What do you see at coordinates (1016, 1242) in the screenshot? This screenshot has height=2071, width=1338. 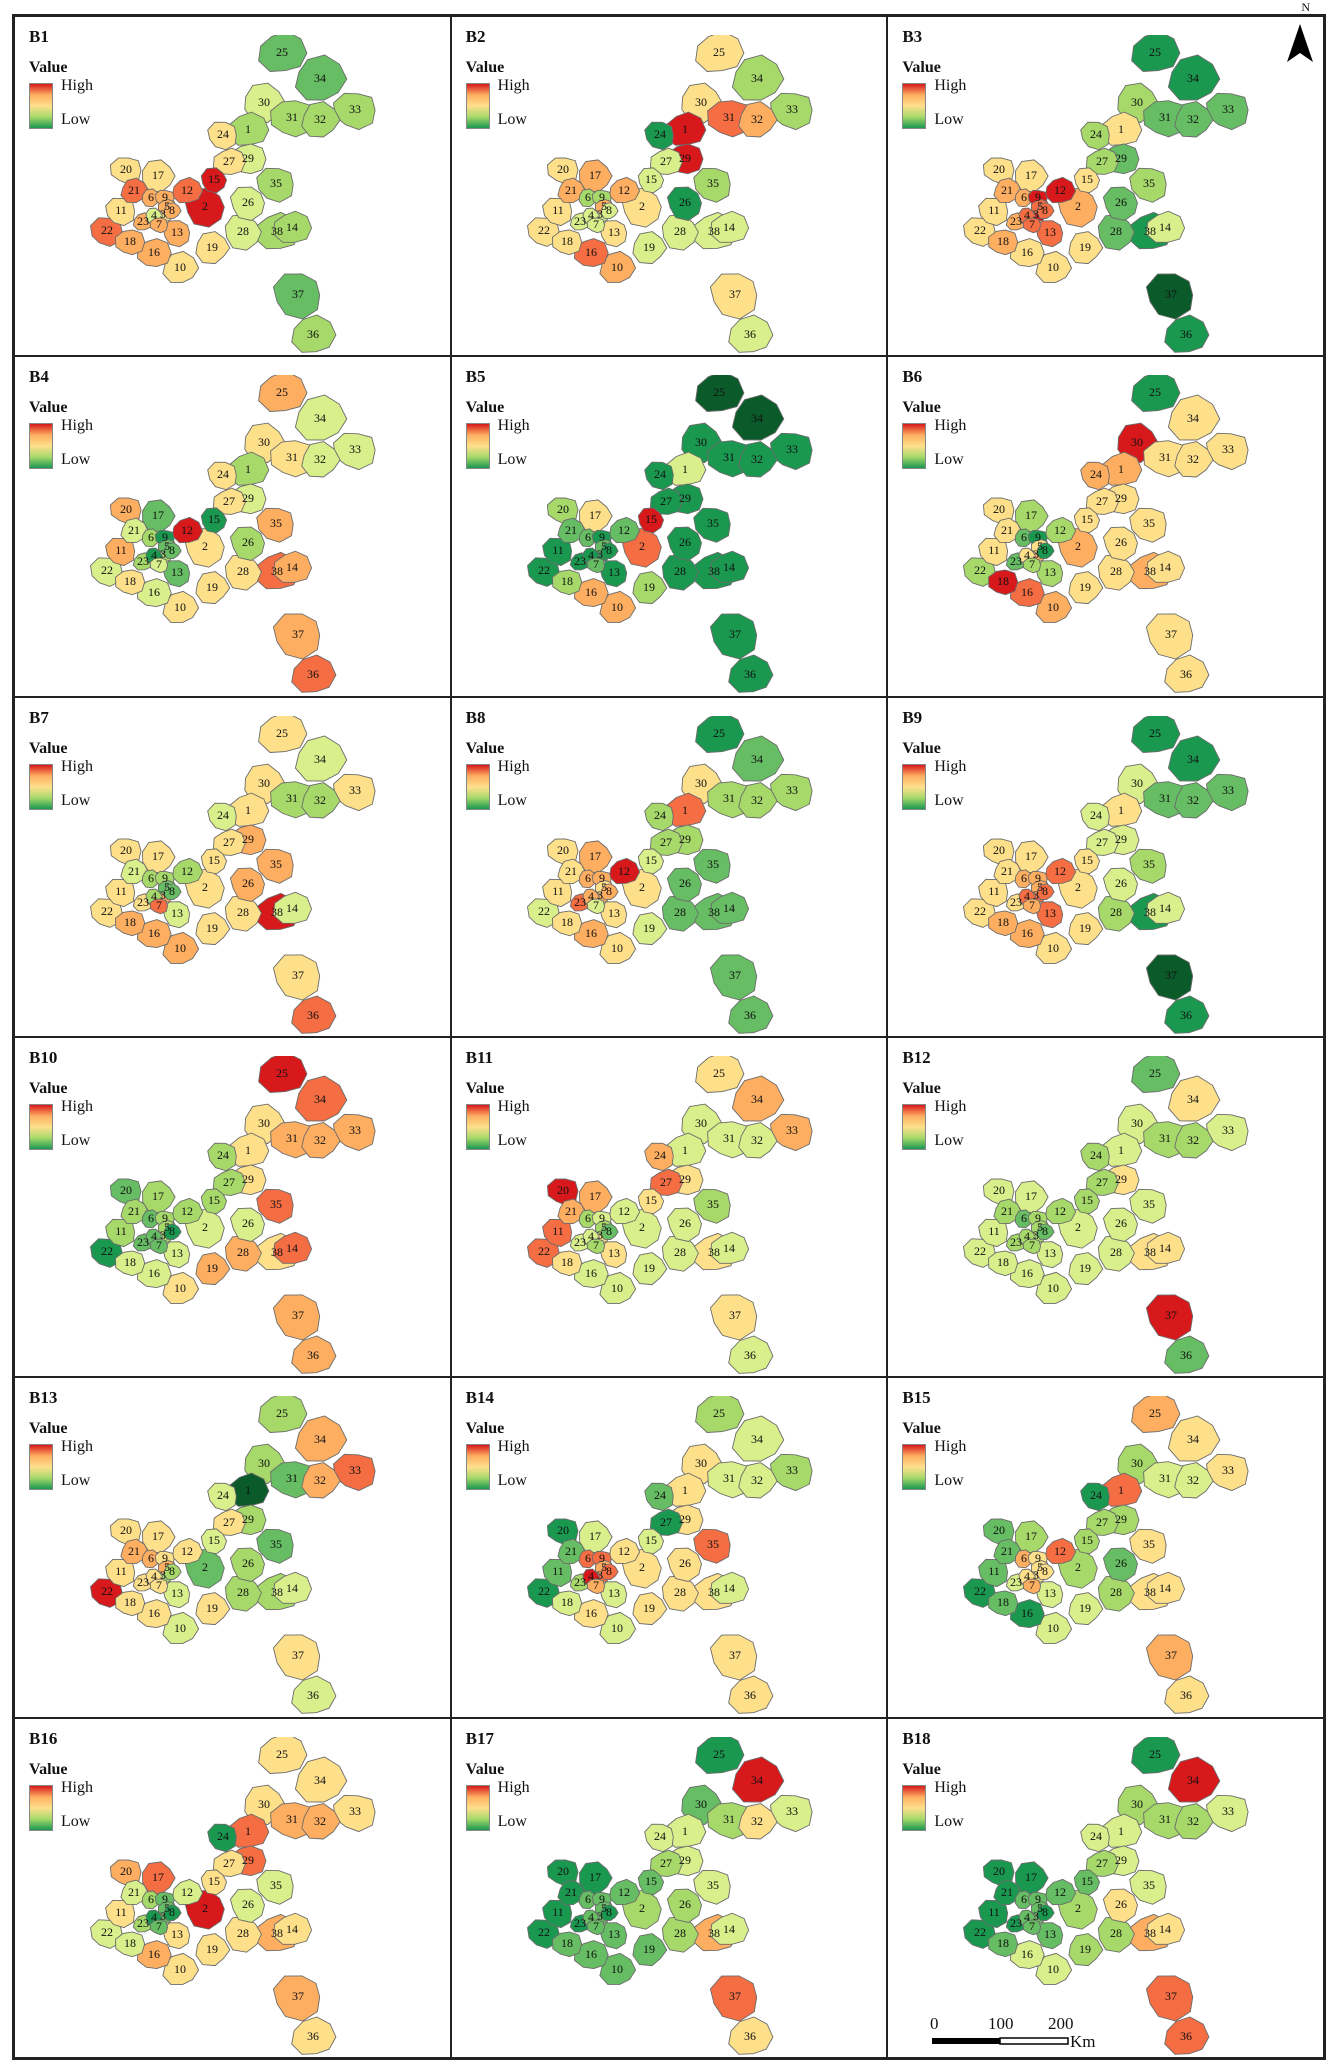 I see `region-label-23: 23` at bounding box center [1016, 1242].